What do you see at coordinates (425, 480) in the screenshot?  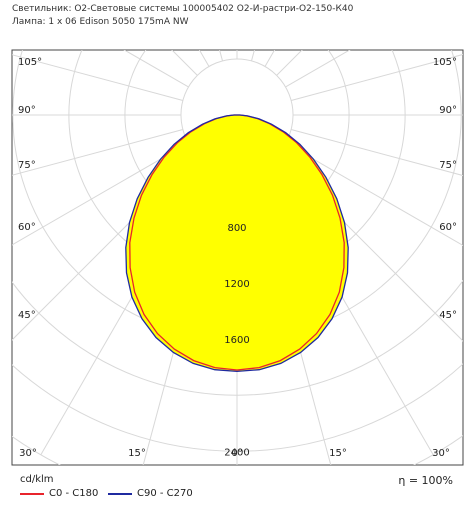 I see `efficiency-label: η = 100%` at bounding box center [425, 480].